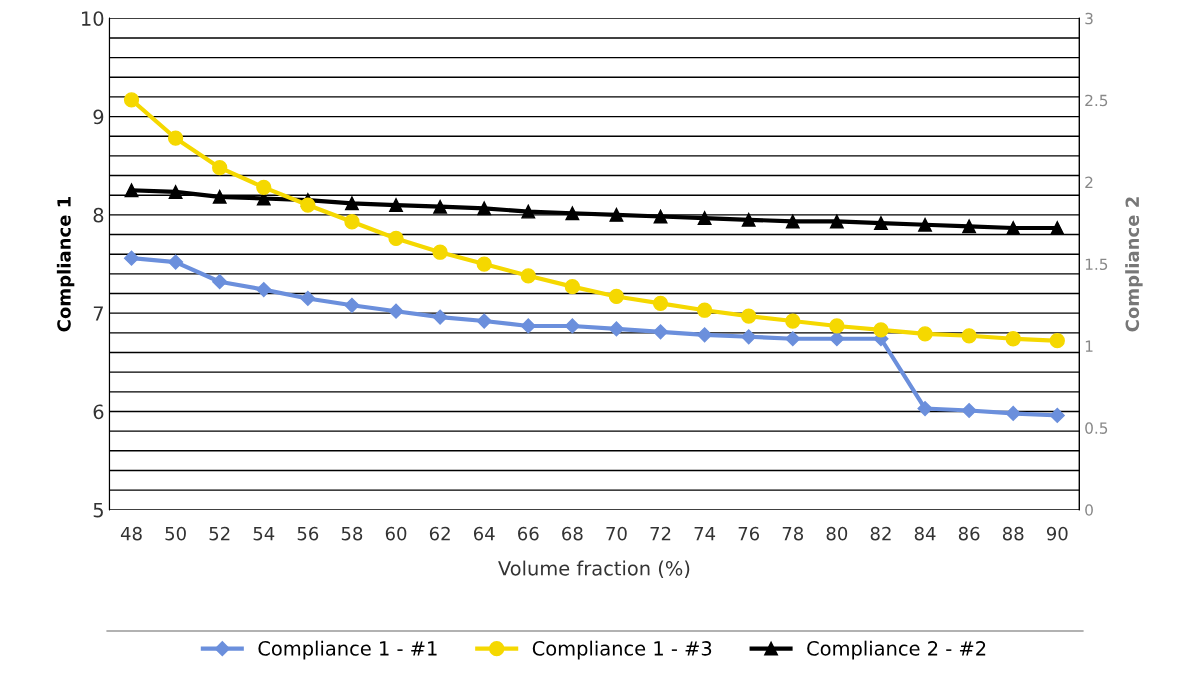 This screenshot has height=677, width=1190. Describe the element at coordinates (925, 533) in the screenshot. I see `x-tick-label: 84` at that location.